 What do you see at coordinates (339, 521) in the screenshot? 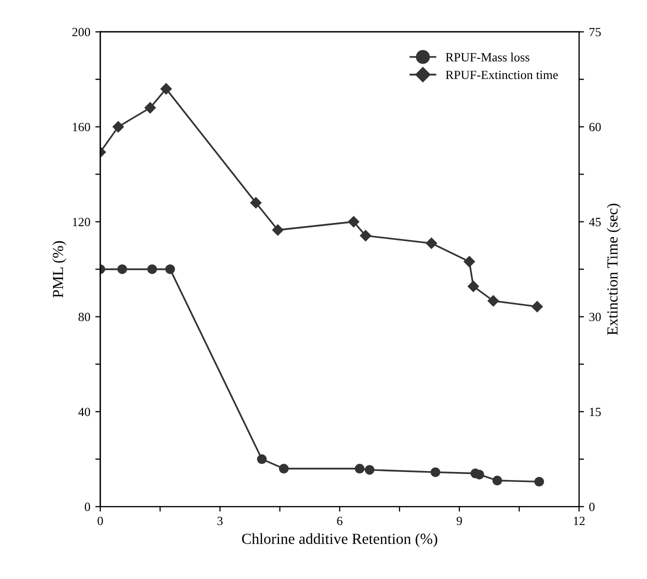
I see `x-tick-label: 6` at bounding box center [339, 521].